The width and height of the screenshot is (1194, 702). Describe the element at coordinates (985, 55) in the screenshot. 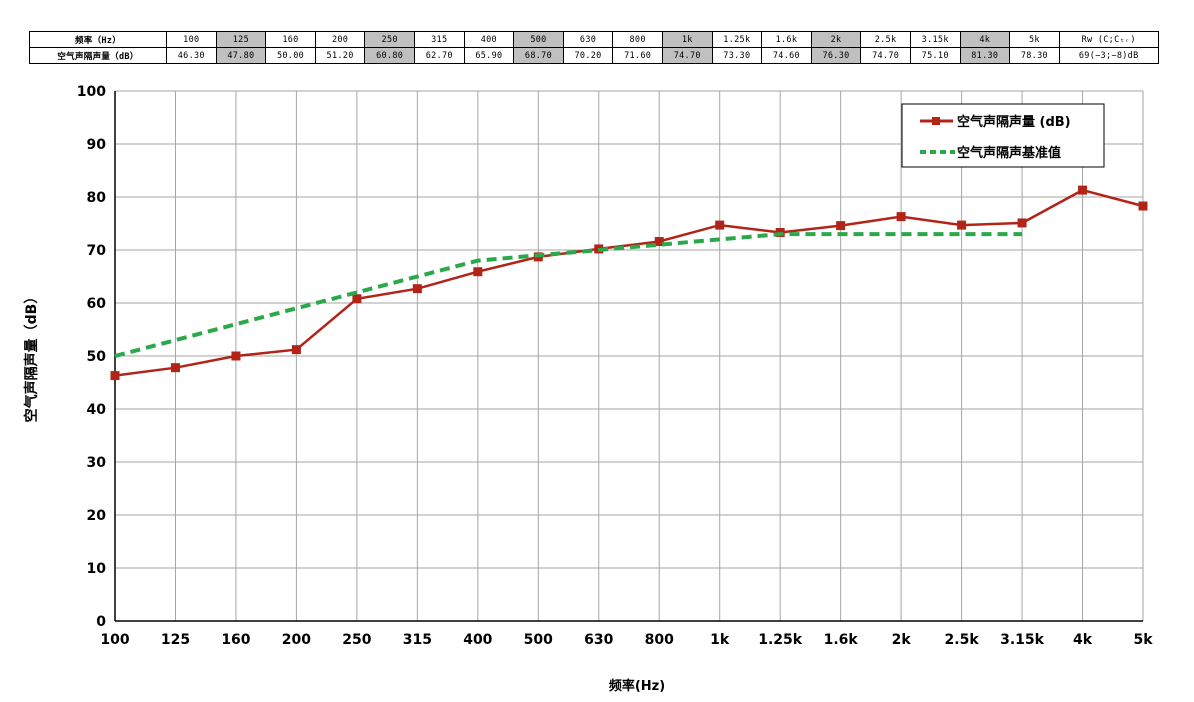

I see `table-value-cell: 81.30` at that location.